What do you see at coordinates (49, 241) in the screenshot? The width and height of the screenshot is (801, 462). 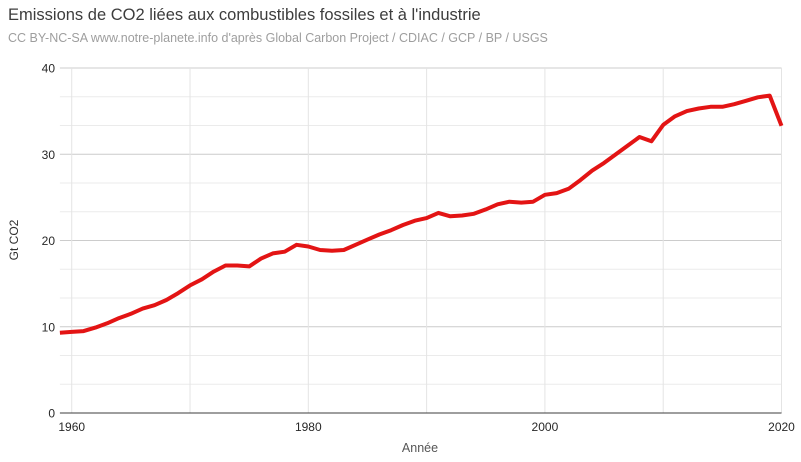 I see `y-tick-label: 20` at bounding box center [49, 241].